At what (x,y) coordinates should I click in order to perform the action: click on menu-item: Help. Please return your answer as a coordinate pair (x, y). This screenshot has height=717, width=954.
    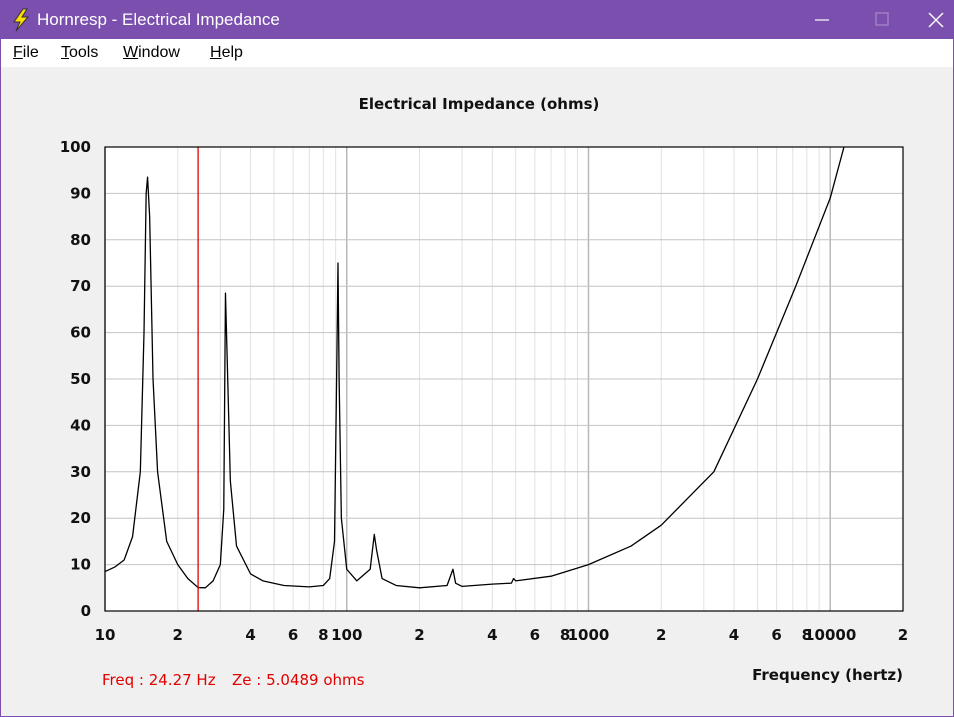
    Looking at the image, I should click on (226, 52).